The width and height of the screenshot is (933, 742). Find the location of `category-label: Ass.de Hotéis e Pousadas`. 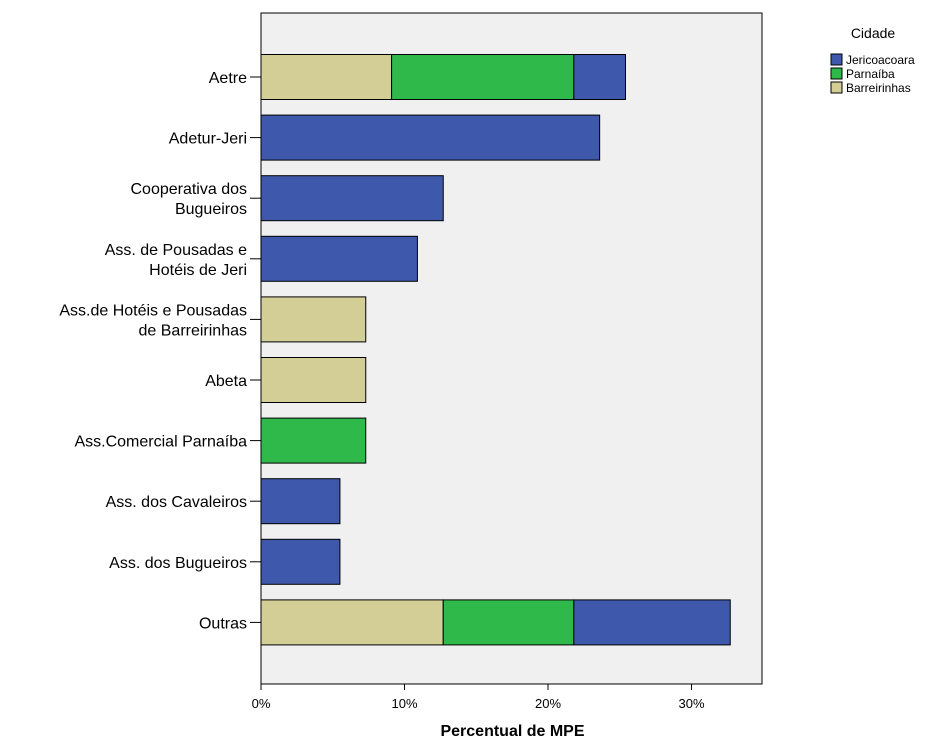

category-label: Ass.de Hotéis e Pousadas is located at coordinates (153, 310).